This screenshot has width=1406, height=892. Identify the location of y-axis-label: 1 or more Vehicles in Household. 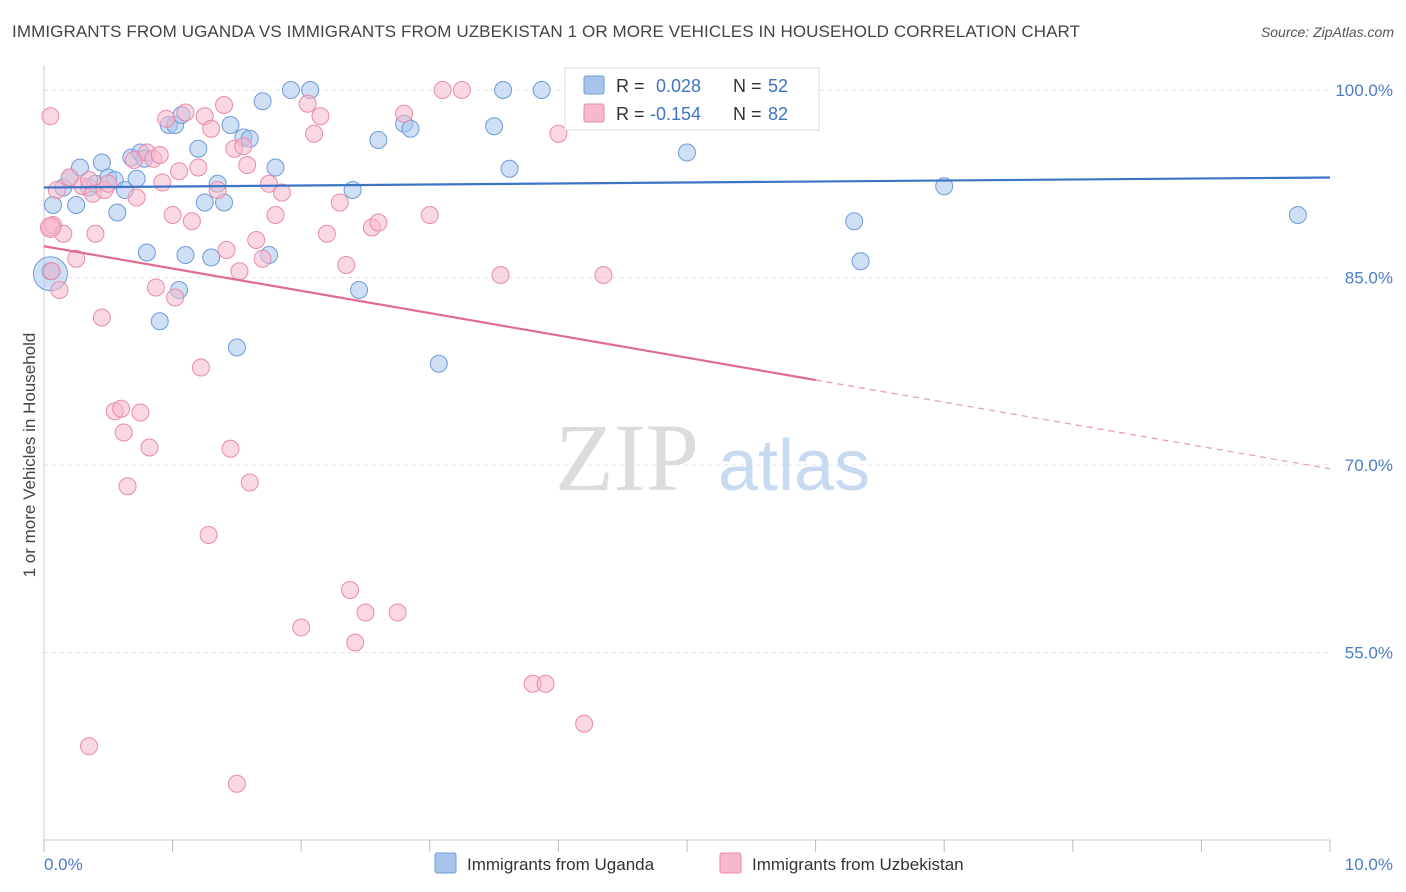
(29, 455).